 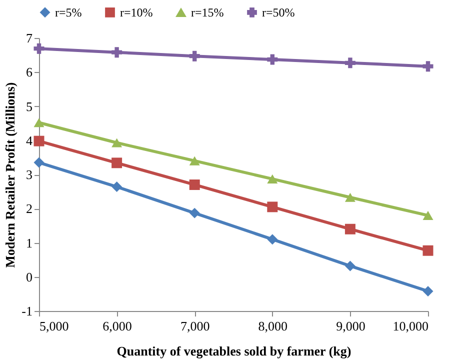 What do you see at coordinates (29, 38) in the screenshot?
I see `y-tick-label: 7` at bounding box center [29, 38].